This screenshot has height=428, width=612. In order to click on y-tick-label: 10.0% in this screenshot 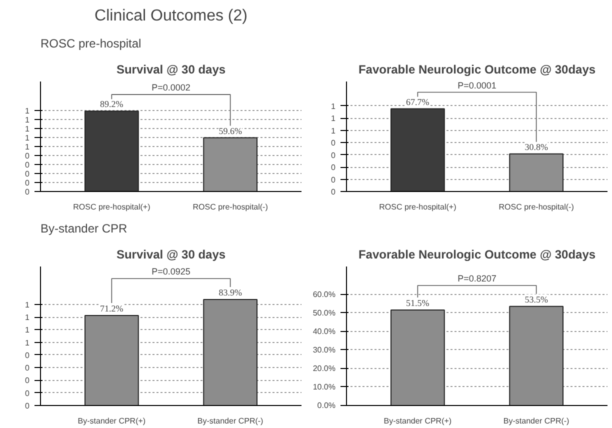, I will do `click(324, 387)`.